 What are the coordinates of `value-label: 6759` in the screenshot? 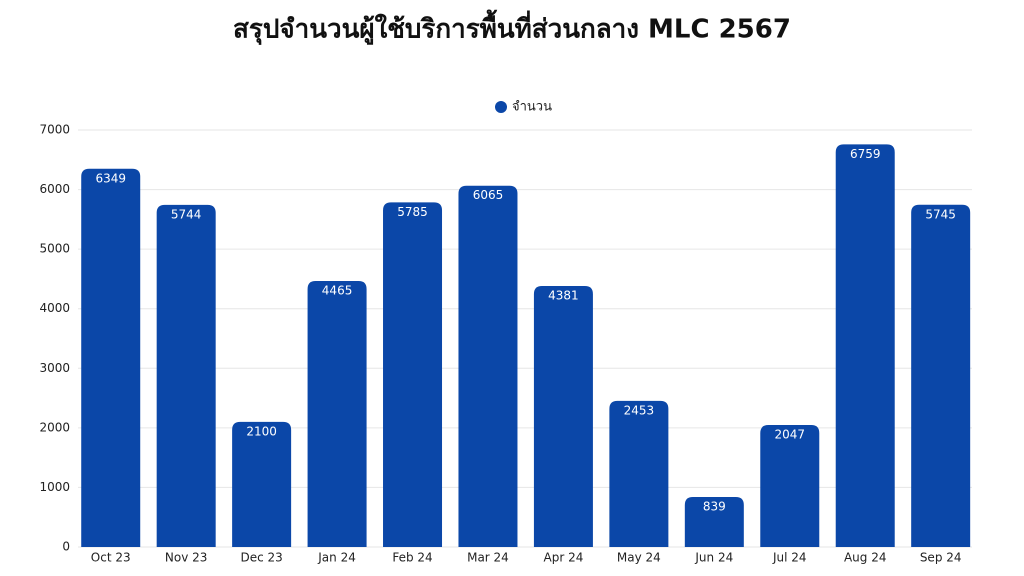 It's located at (865, 154).